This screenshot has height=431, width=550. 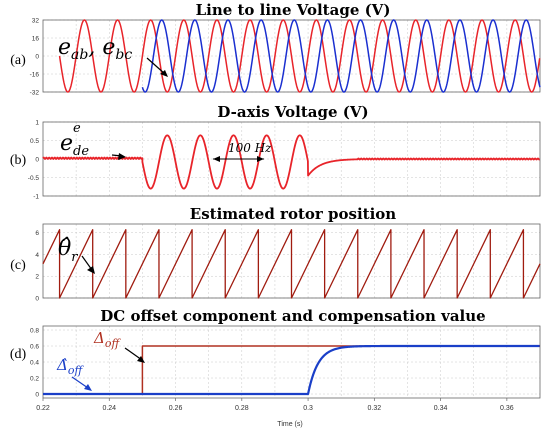 I want to click on x-tick-label: 0.34, so click(x=441, y=408).